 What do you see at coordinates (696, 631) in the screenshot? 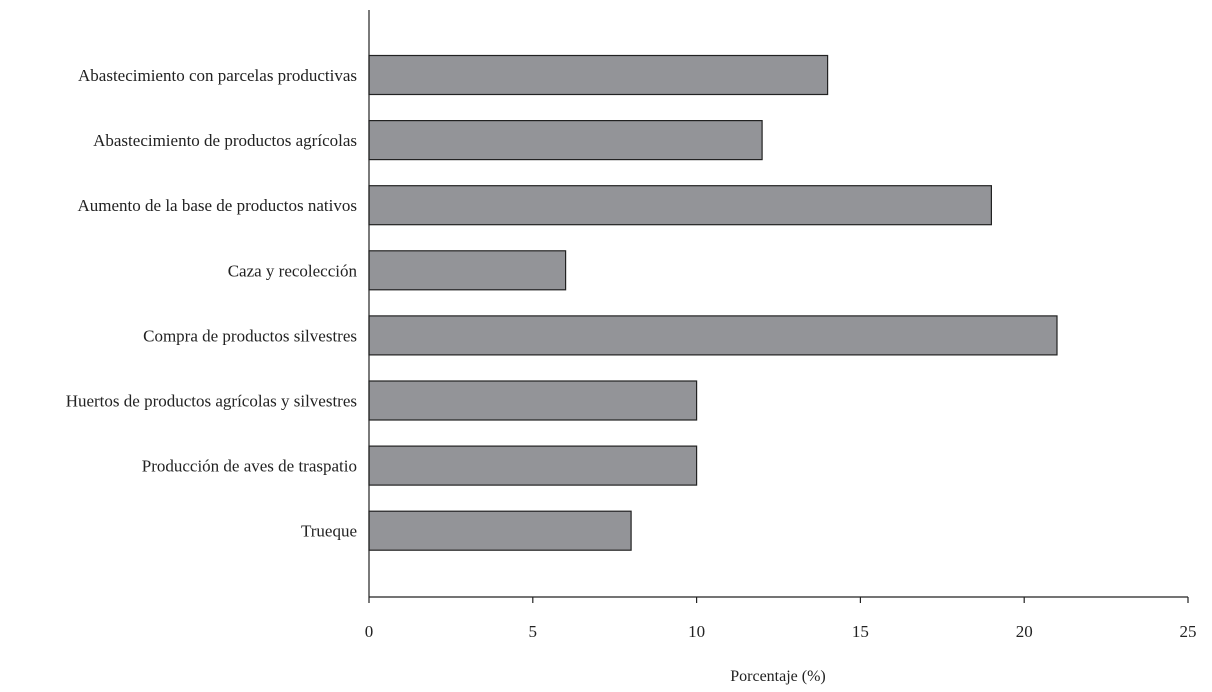
I see `x-tick-label-10: 10` at bounding box center [696, 631].